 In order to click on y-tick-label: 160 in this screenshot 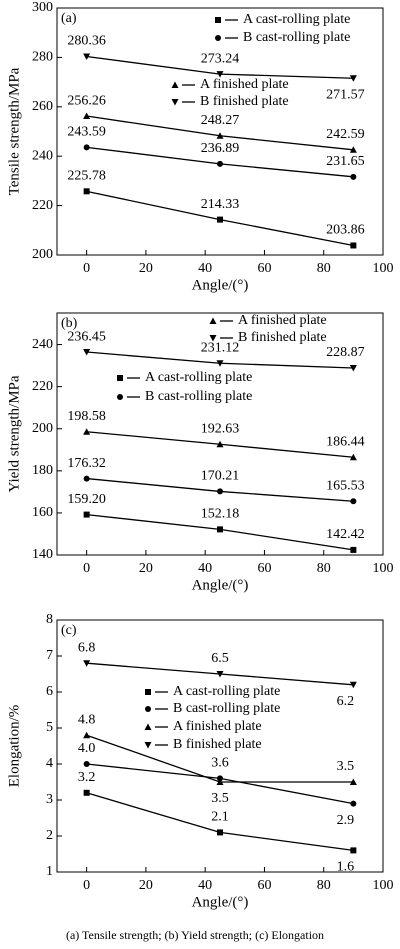, I will do `click(42, 512)`.